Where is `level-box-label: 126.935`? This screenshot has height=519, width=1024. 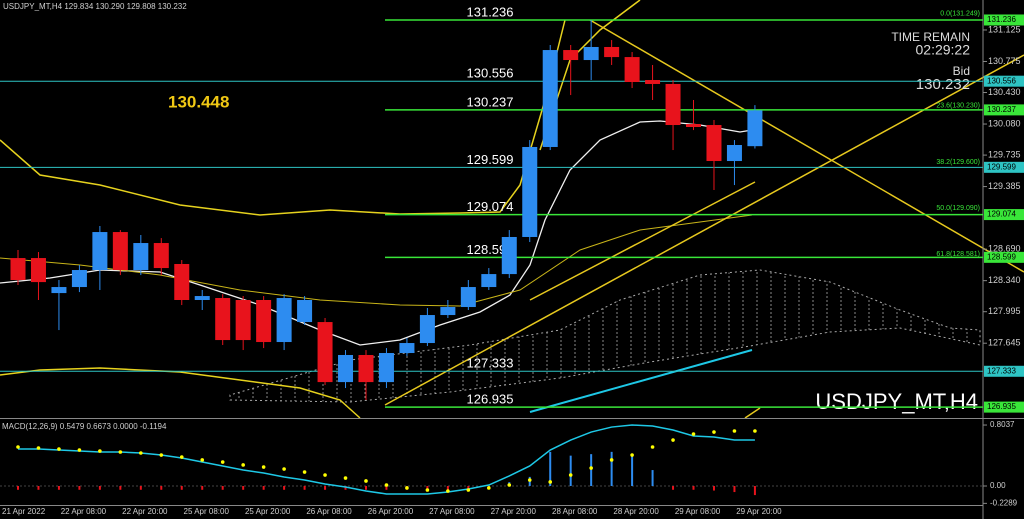 level-box-label: 126.935 is located at coordinates (1001, 406).